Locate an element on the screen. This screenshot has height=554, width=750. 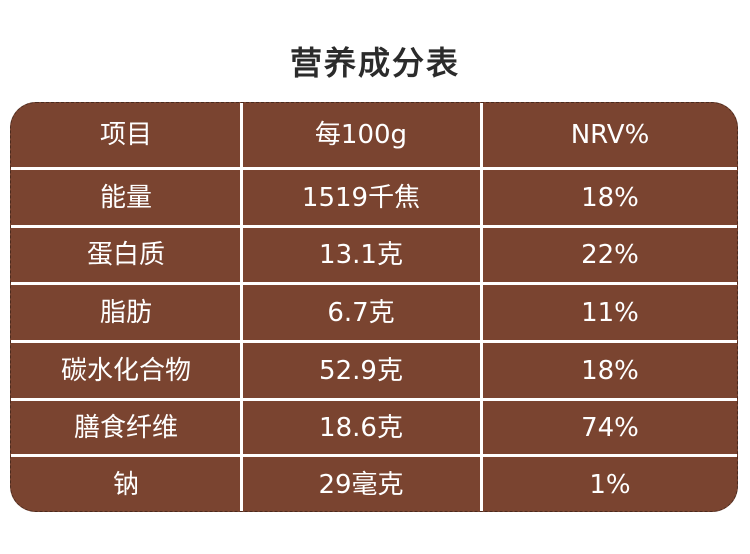
table-row: 膳食纤维 18.6克 74% is located at coordinates (374, 427).